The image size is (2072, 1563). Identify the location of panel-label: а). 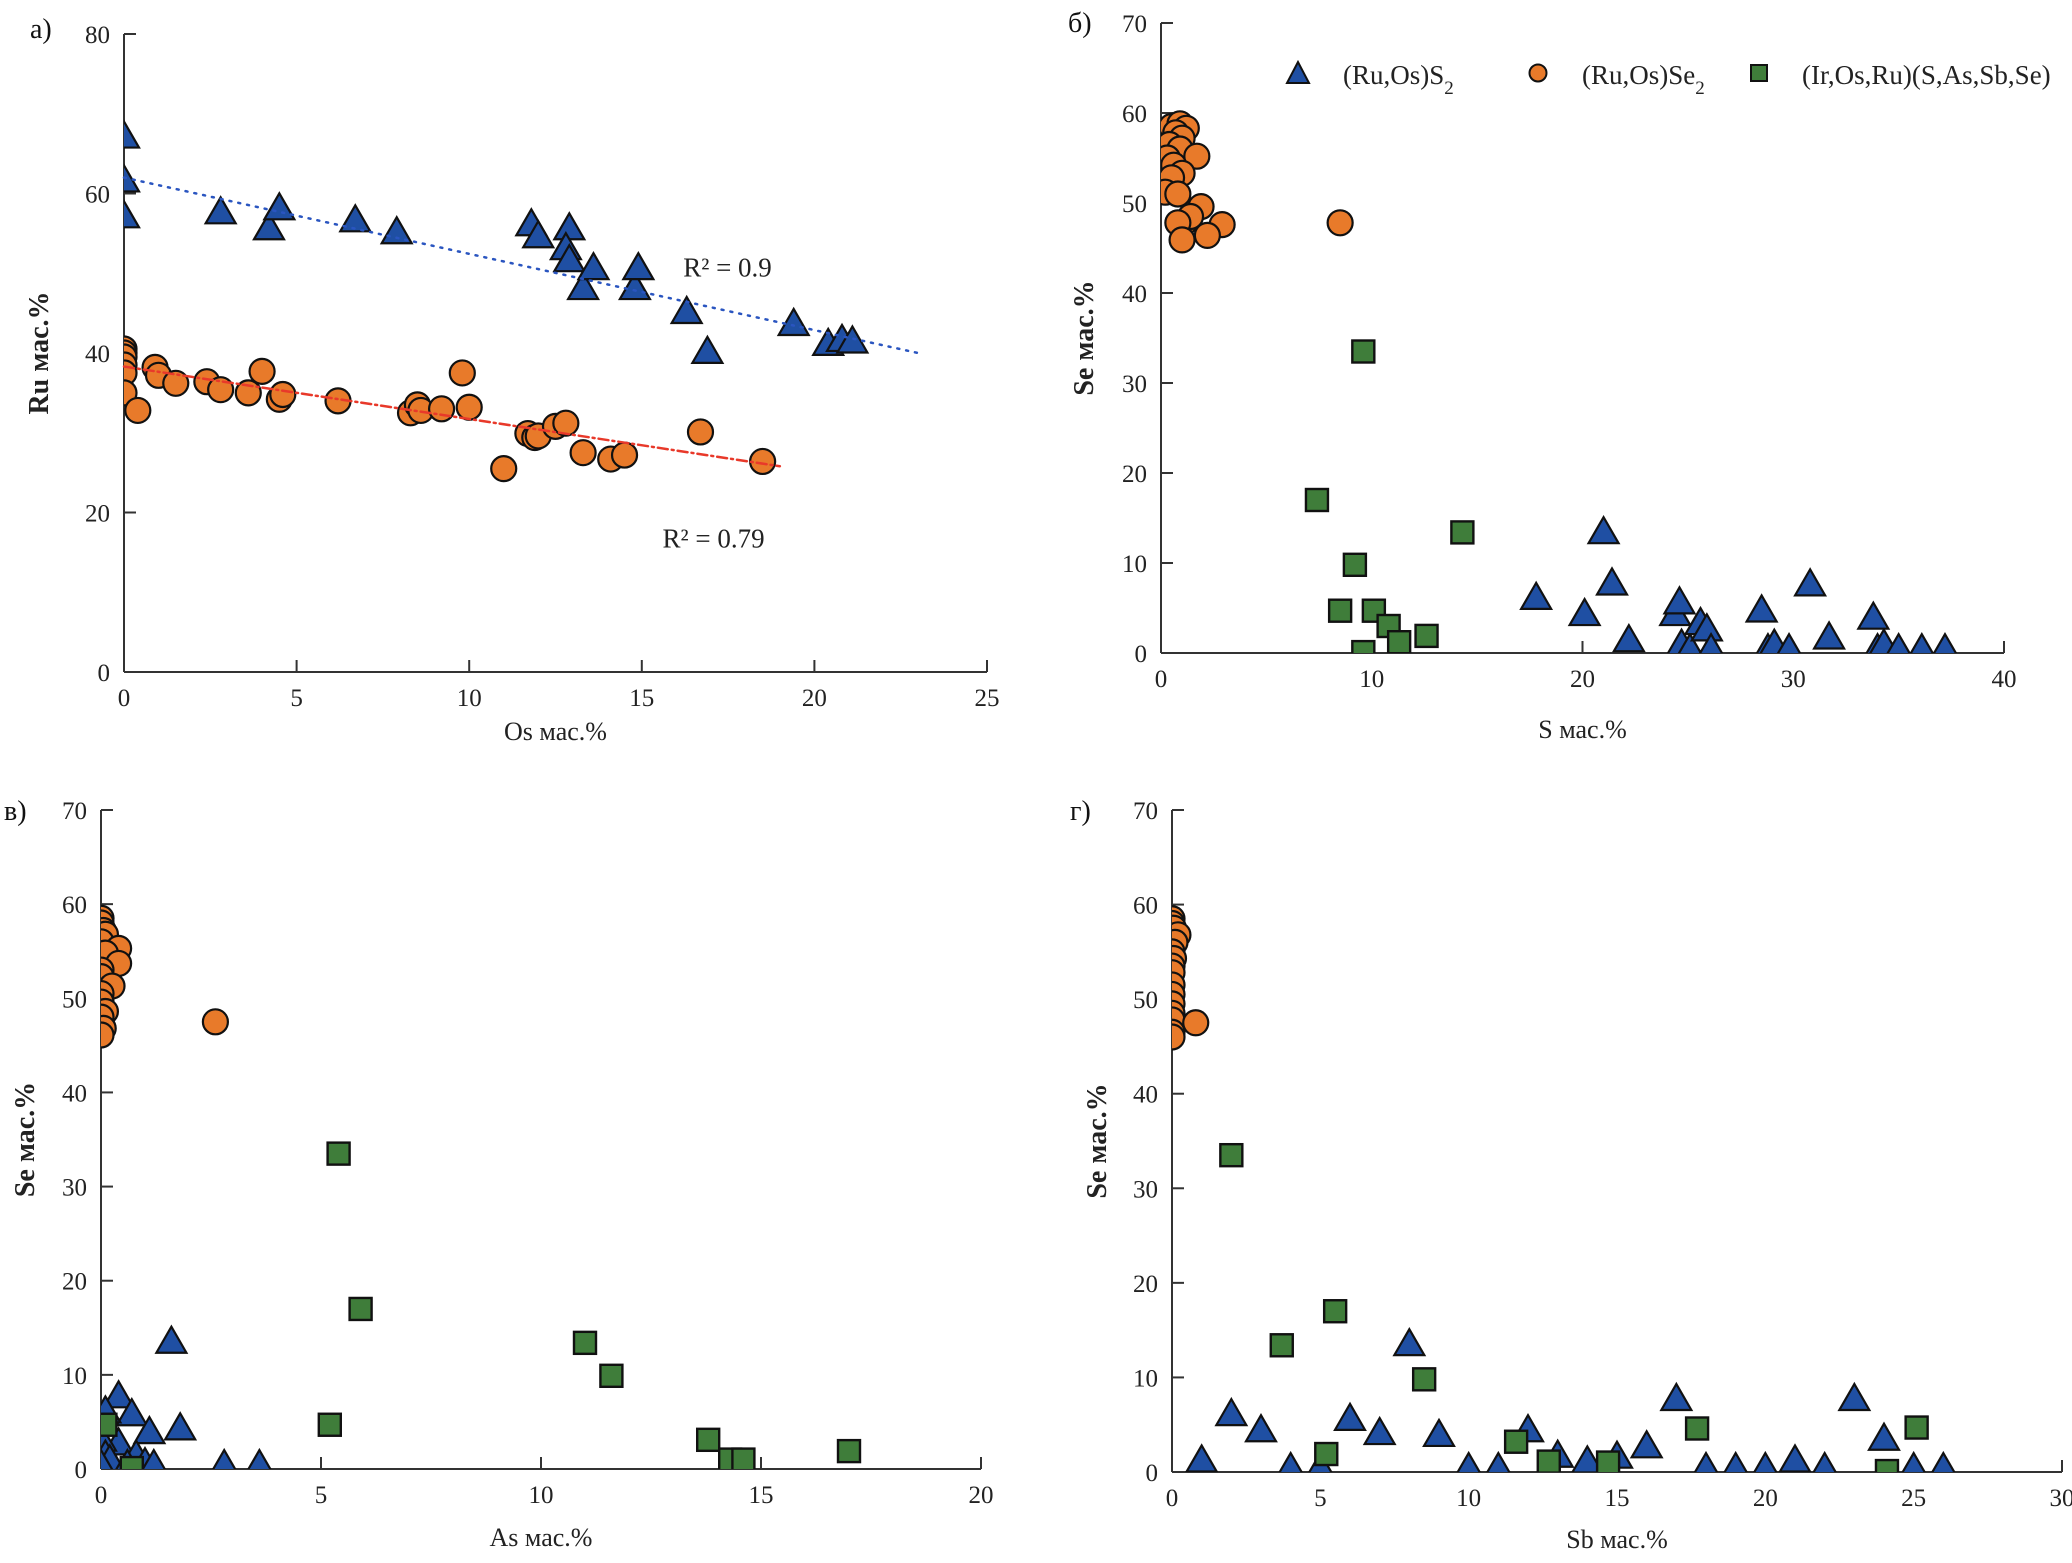
(41, 29).